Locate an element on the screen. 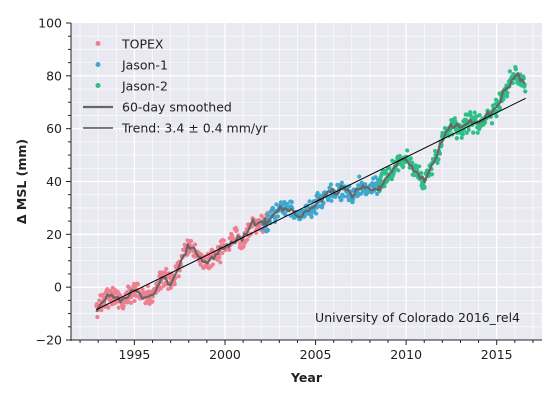  y-axis-title: Δ MSL (mm) is located at coordinates (21, 181).